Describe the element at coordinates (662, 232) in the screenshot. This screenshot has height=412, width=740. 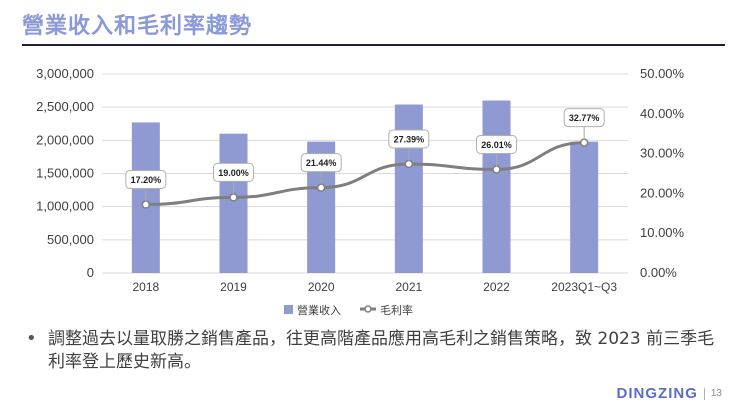
I see `y-right-tick-label: 10.00%` at that location.